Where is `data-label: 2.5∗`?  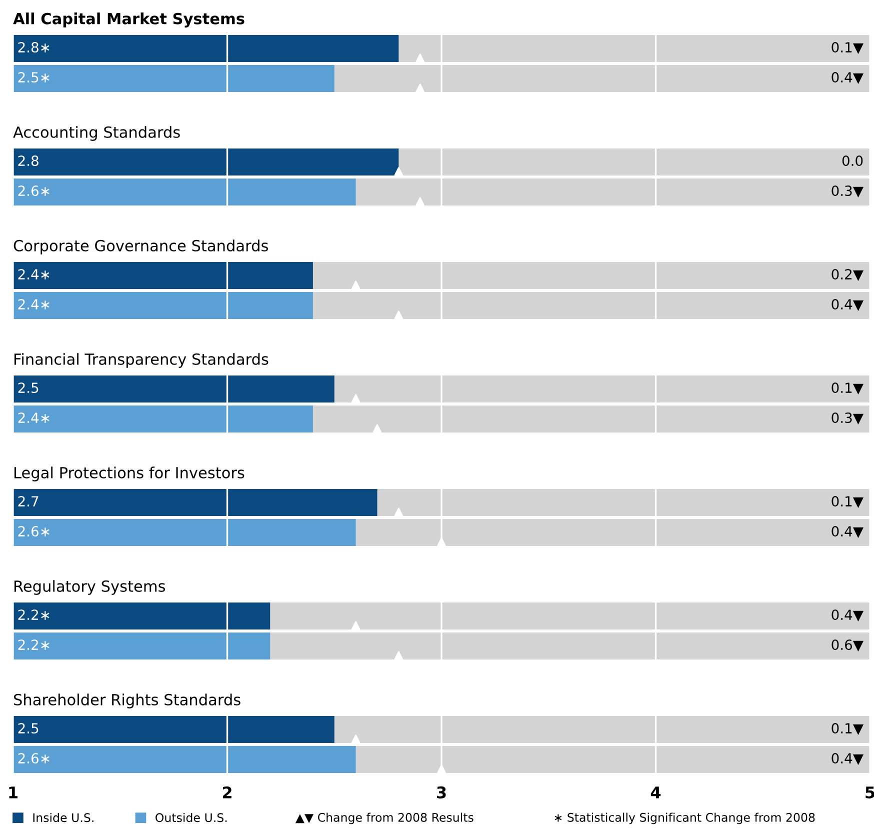 data-label: 2.5∗ is located at coordinates (34, 77).